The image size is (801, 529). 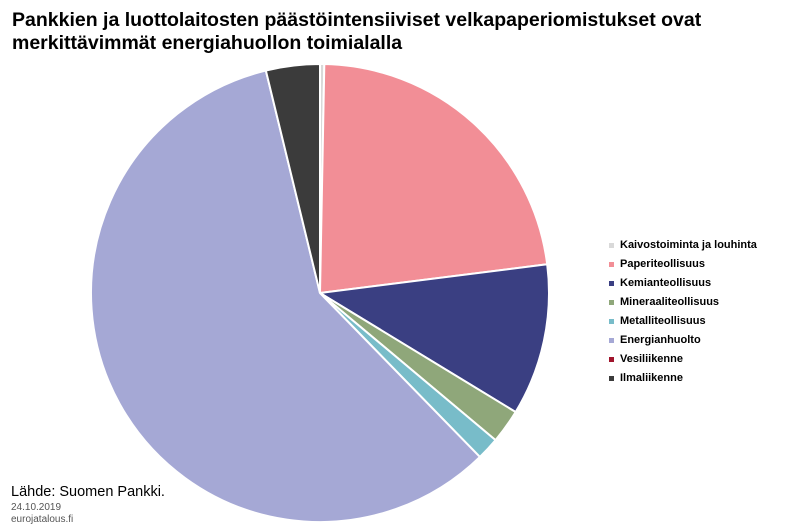 What do you see at coordinates (651, 378) in the screenshot?
I see `legend-label: Ilmaliikenne` at bounding box center [651, 378].